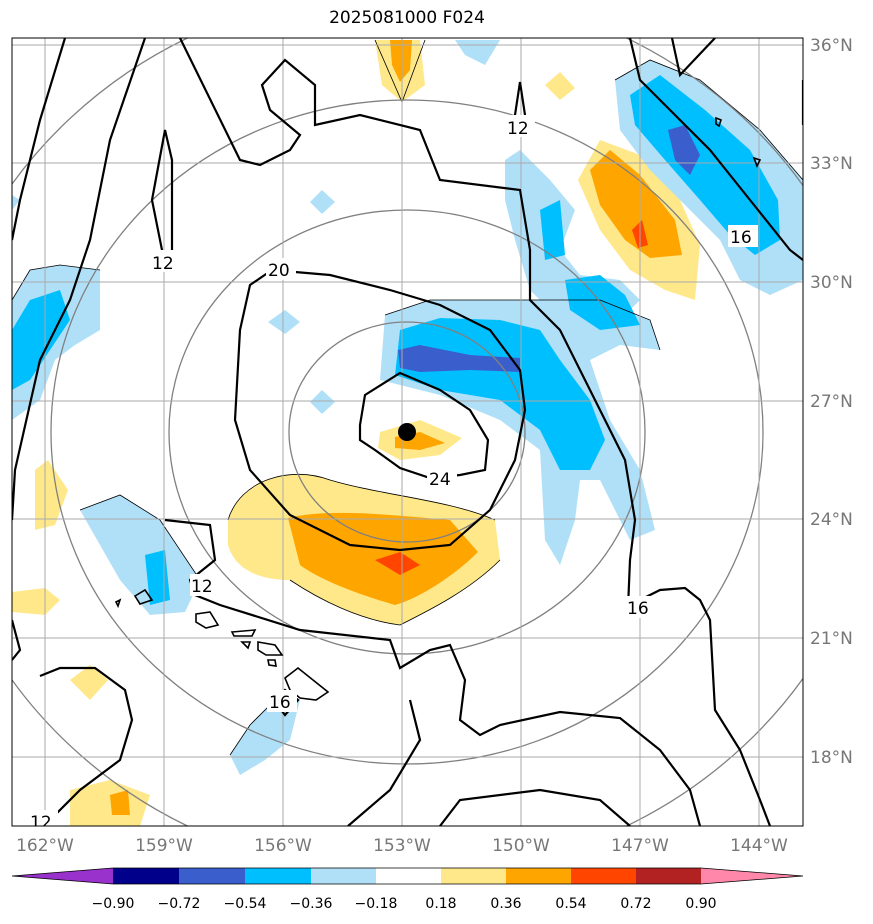 This screenshot has width=873, height=924. I want to click on lon-label-153w: 153°W, so click(402, 846).